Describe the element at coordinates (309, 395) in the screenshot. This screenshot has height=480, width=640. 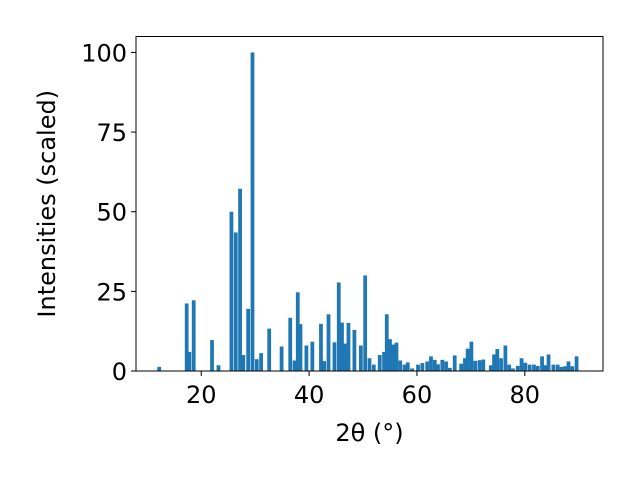
I see `x-tick-label: 40` at that location.